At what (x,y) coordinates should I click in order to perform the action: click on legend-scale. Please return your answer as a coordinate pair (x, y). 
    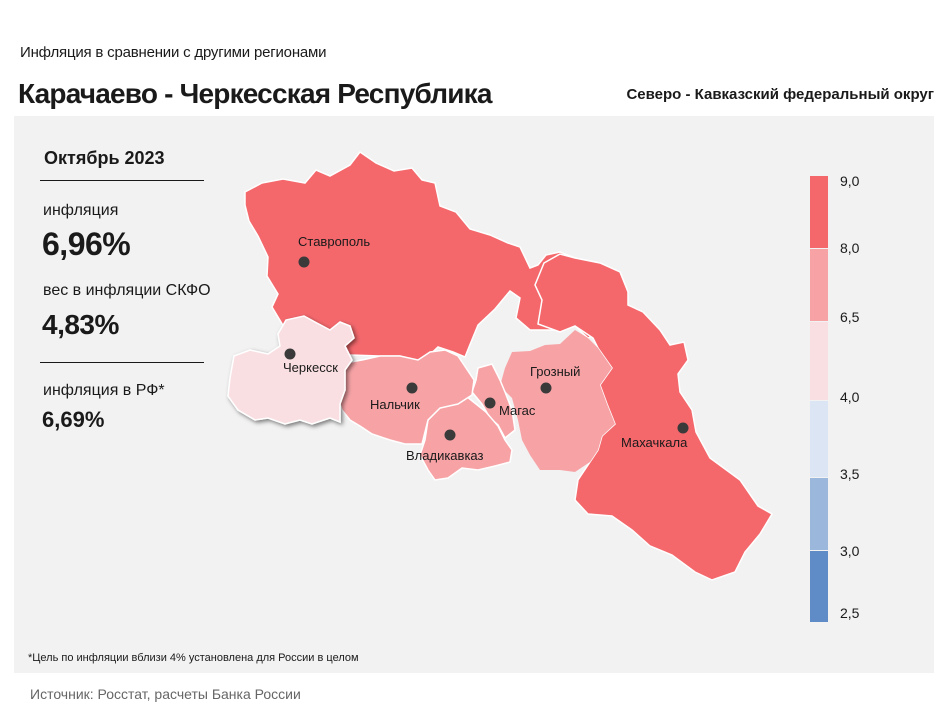
    Looking at the image, I should click on (819, 399).